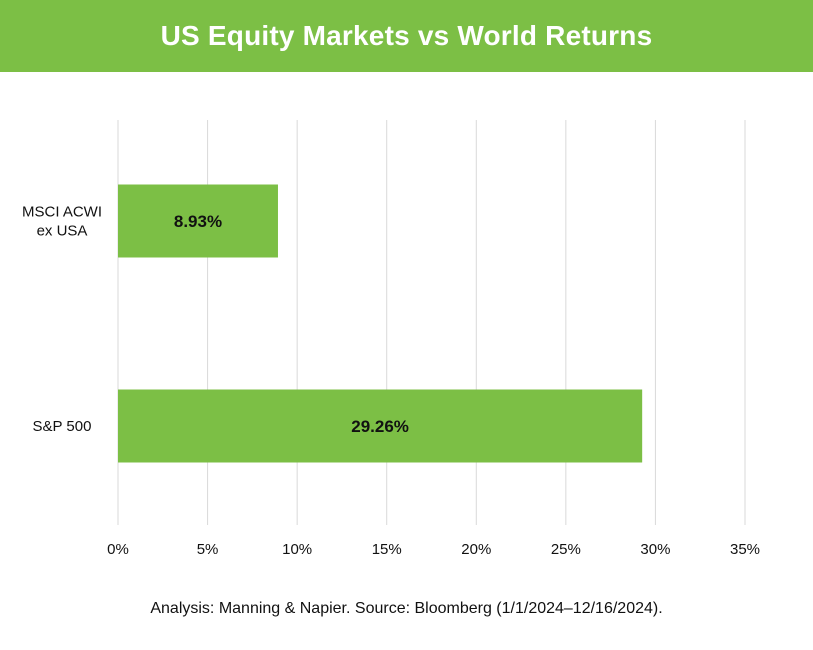  Describe the element at coordinates (745, 549) in the screenshot. I see `x-tick-label: 35%` at that location.